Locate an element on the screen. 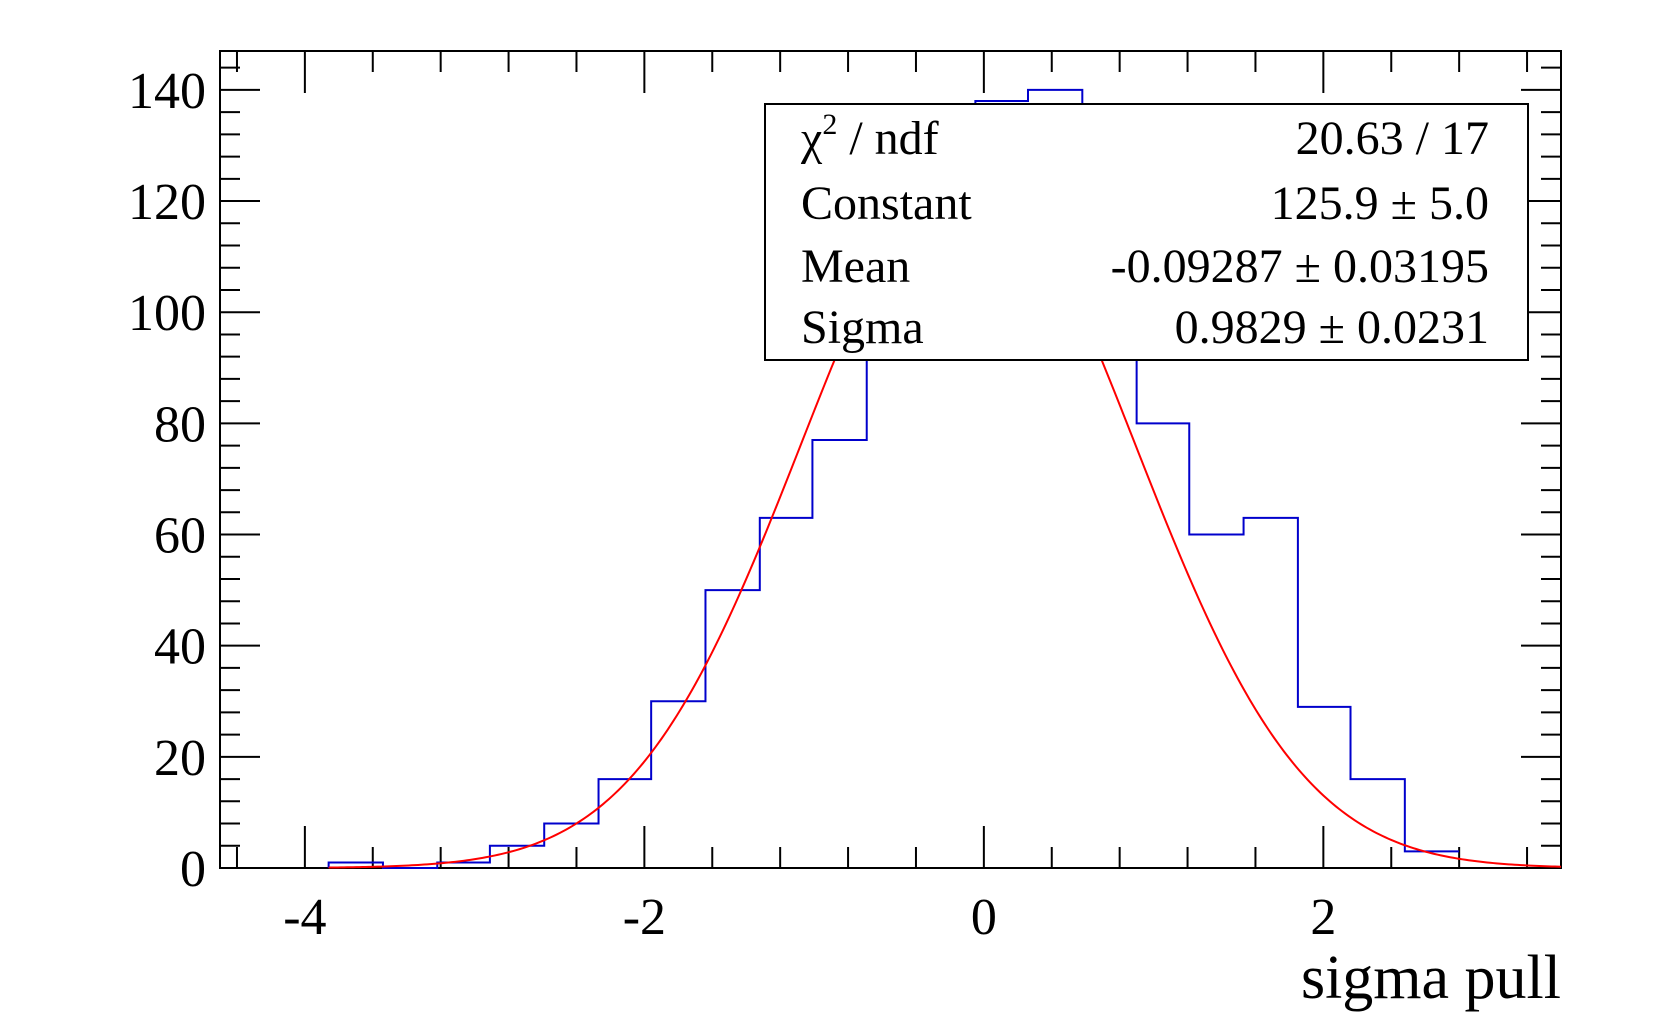  stats-label-chi2: χ2 / ndf is located at coordinates (869, 136).